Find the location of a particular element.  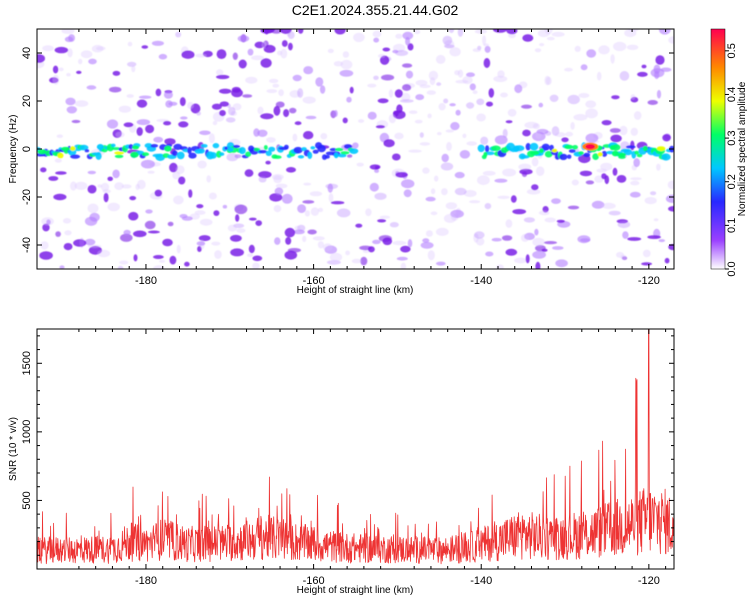

x-tick-label: -160 is located at coordinates (314, 581).